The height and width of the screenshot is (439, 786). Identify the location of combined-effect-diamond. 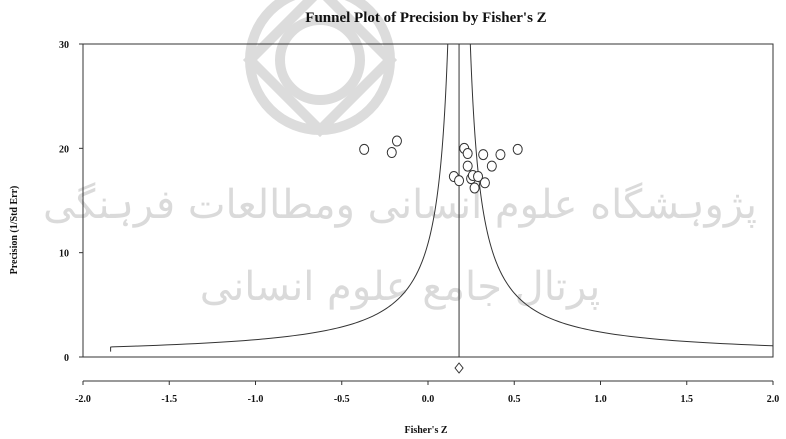
(459, 368).